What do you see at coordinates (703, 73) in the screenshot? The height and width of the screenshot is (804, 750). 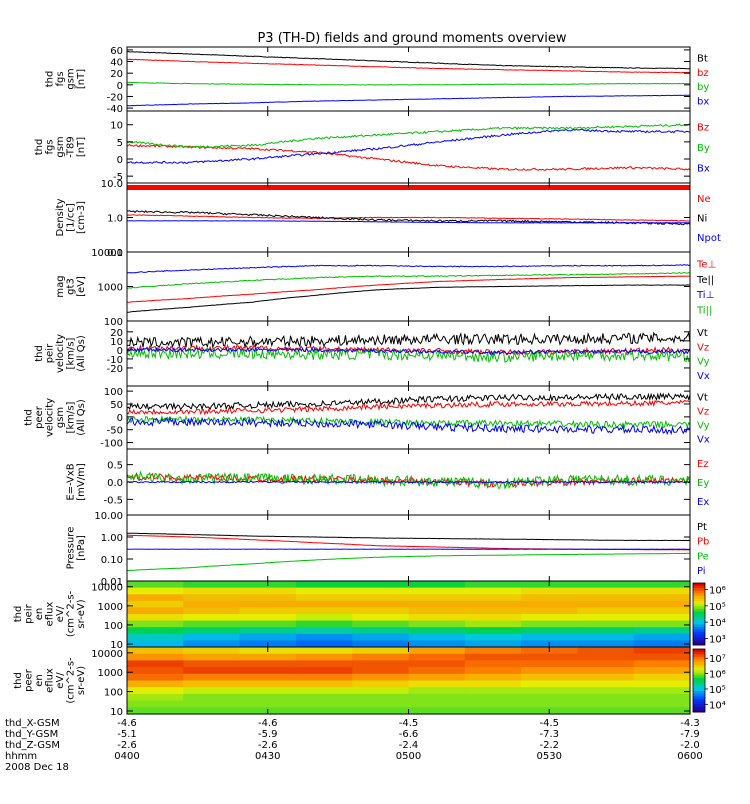 I see `legend-entry: bz` at bounding box center [703, 73].